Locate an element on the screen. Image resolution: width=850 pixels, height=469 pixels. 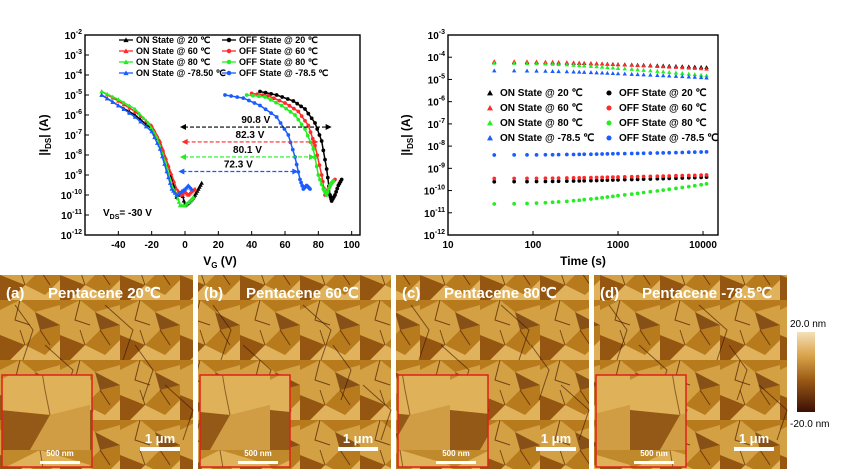
series-line is located at coordinates (147, 148).